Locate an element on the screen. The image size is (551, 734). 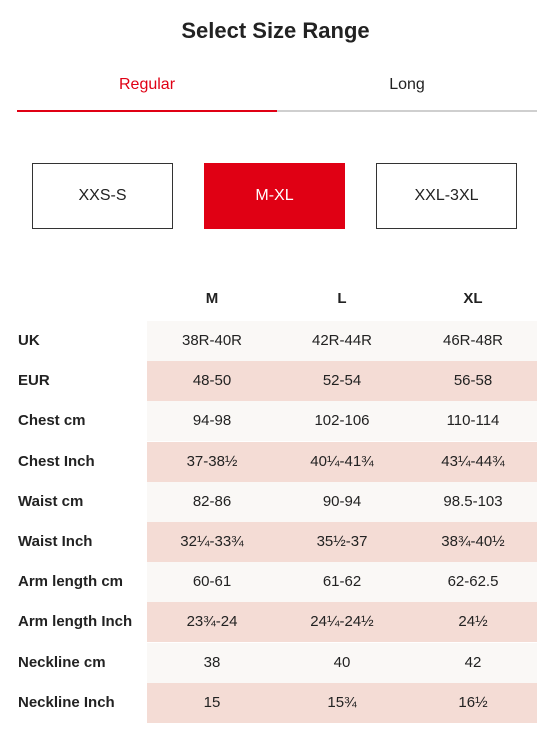
table-cell: 40¼-41¾ is located at coordinates (342, 461).